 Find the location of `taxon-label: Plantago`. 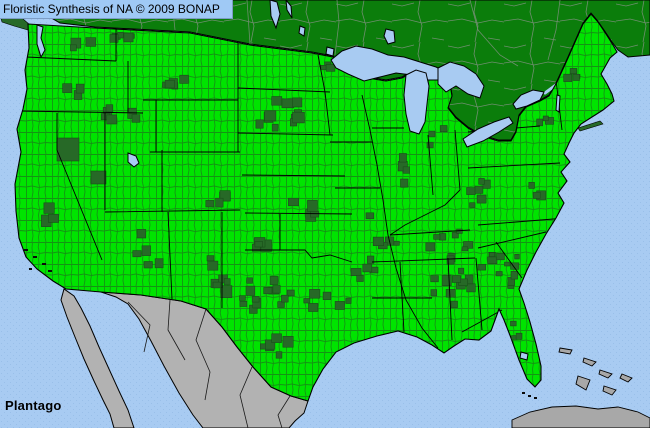

taxon-label: Plantago is located at coordinates (33, 405).